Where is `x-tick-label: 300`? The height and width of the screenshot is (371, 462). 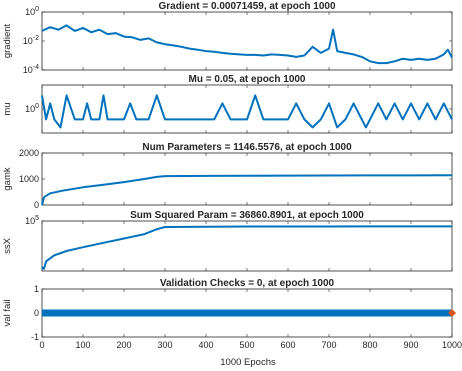 x-tick-label: 300 is located at coordinates (164, 345).